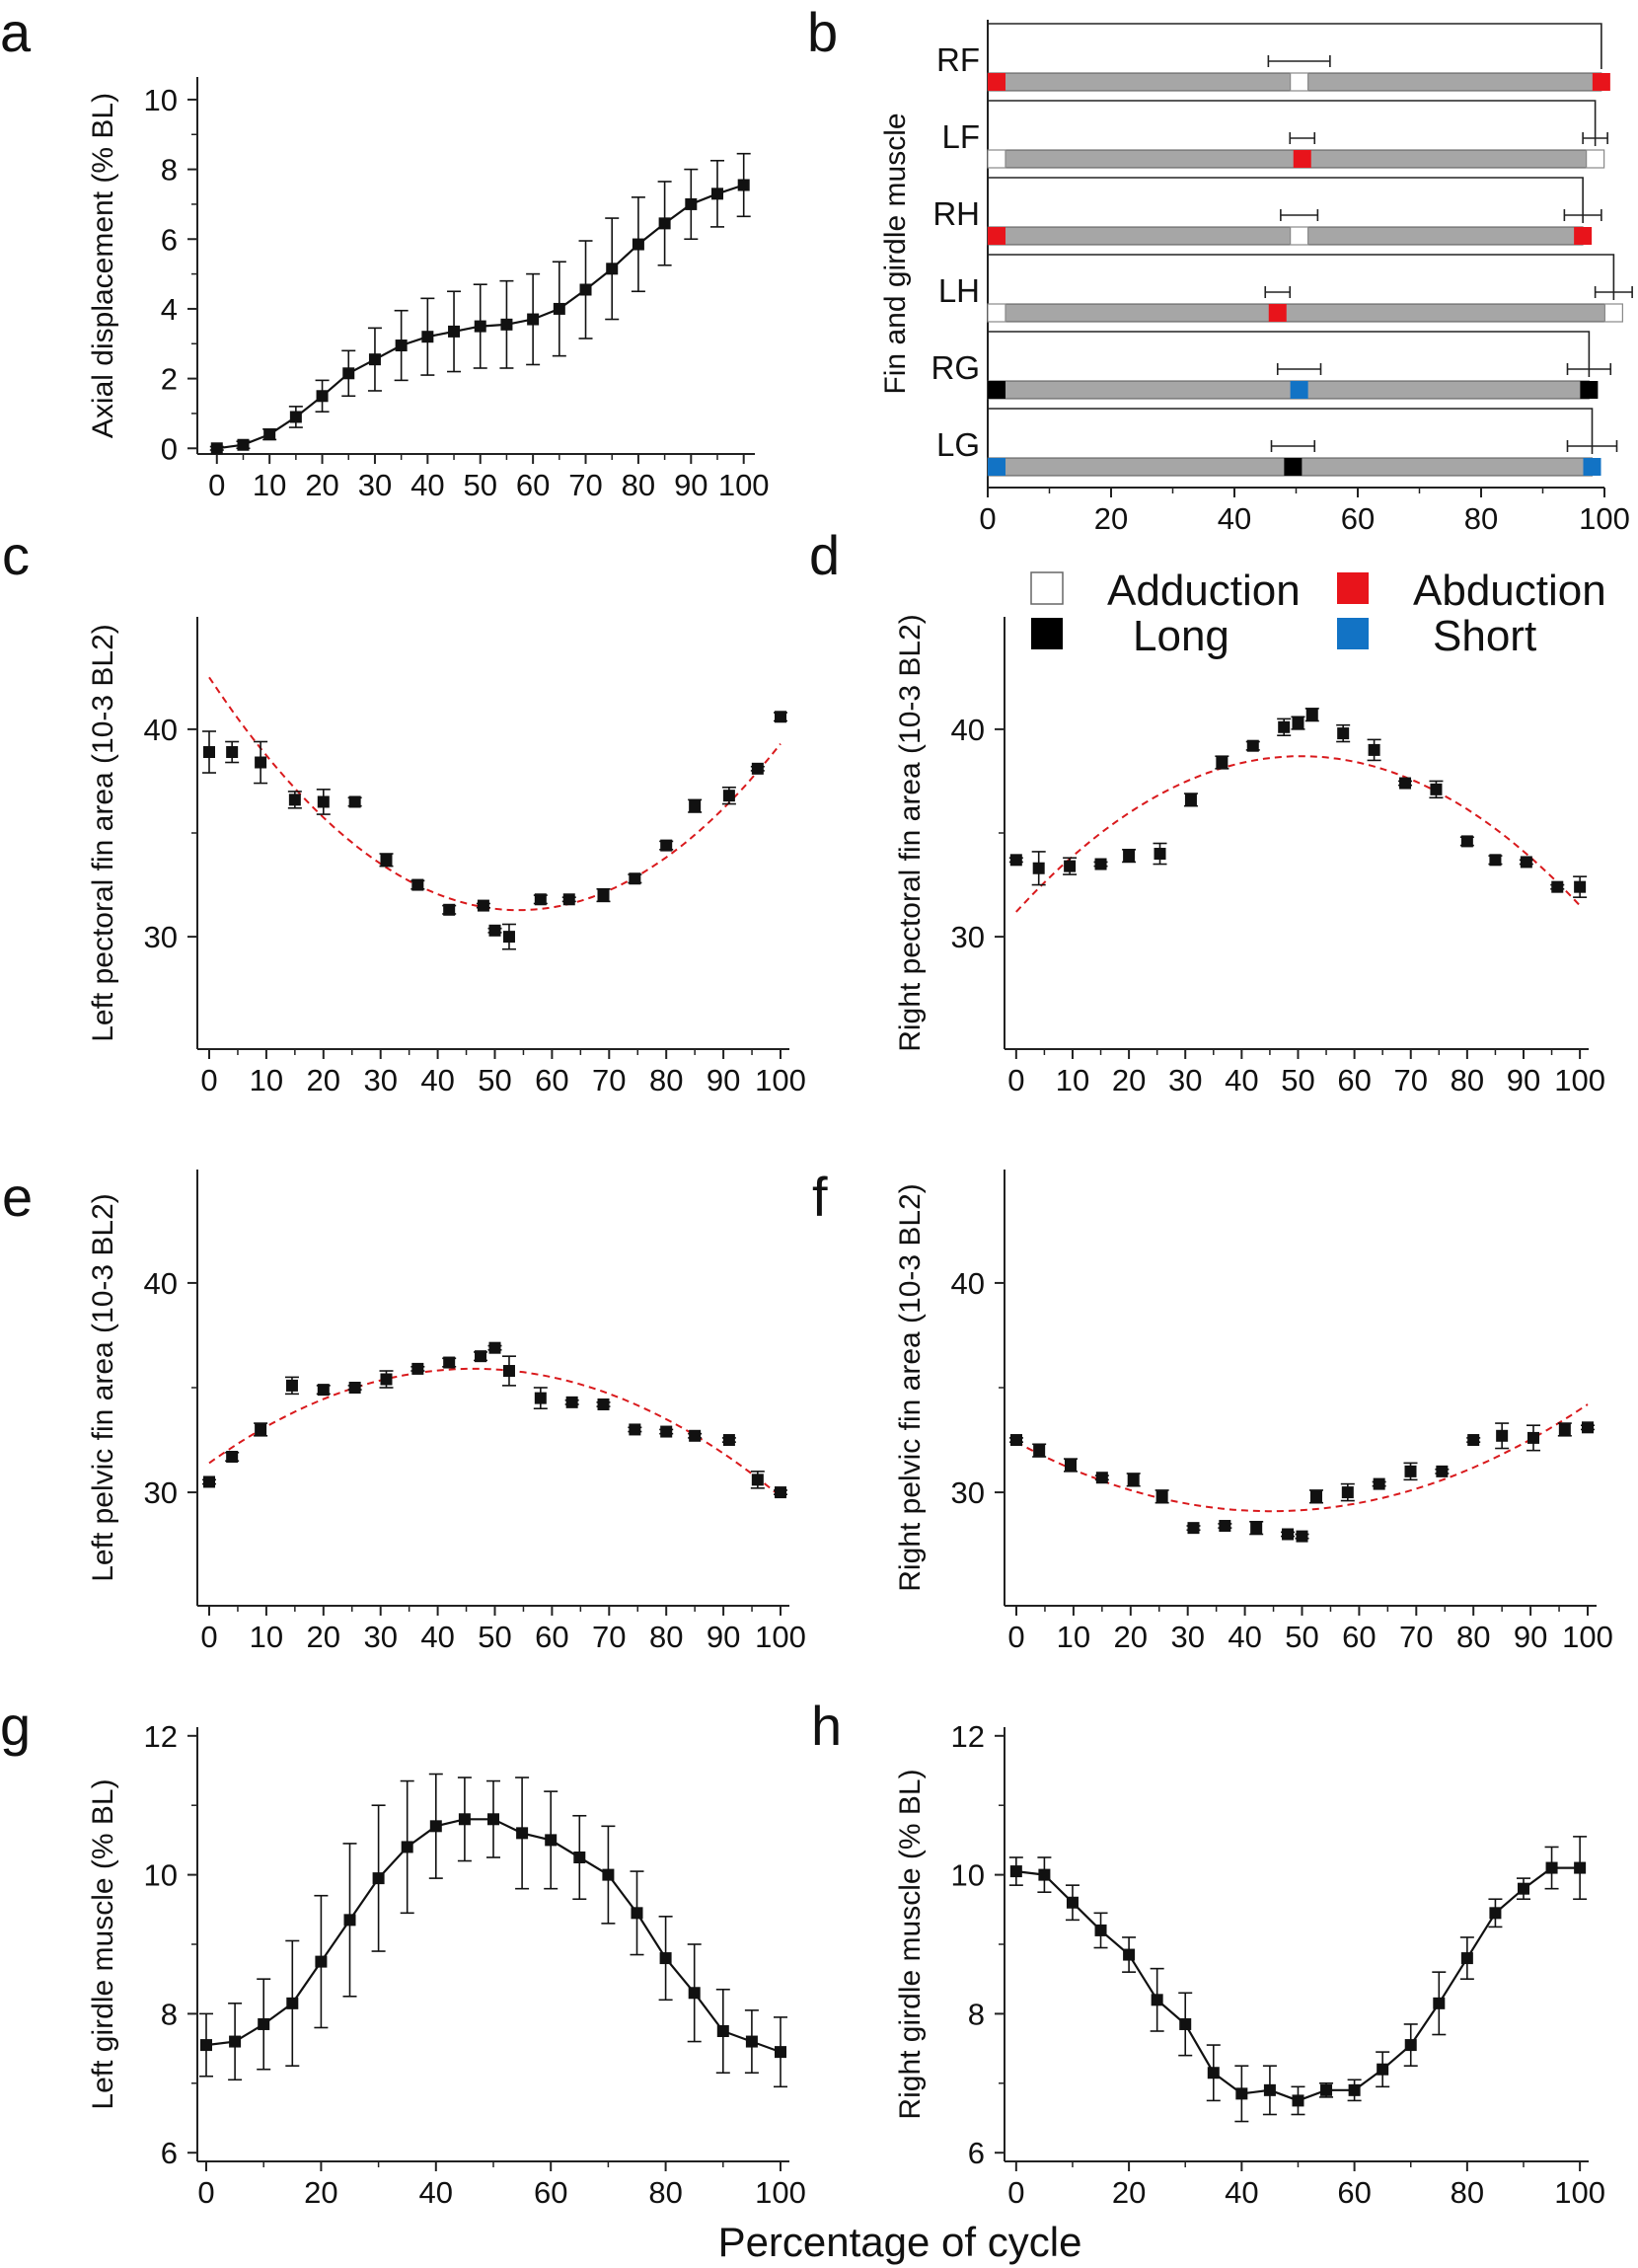 This screenshot has width=1638, height=2268. Describe the element at coordinates (996, 236) in the screenshot. I see `marker-start-abduction` at that location.